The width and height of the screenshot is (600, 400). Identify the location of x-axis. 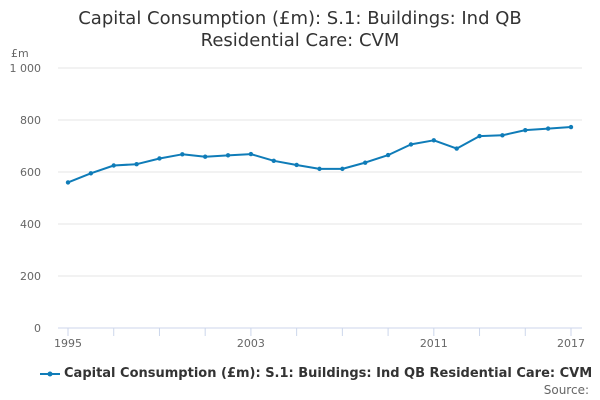
(320, 331).